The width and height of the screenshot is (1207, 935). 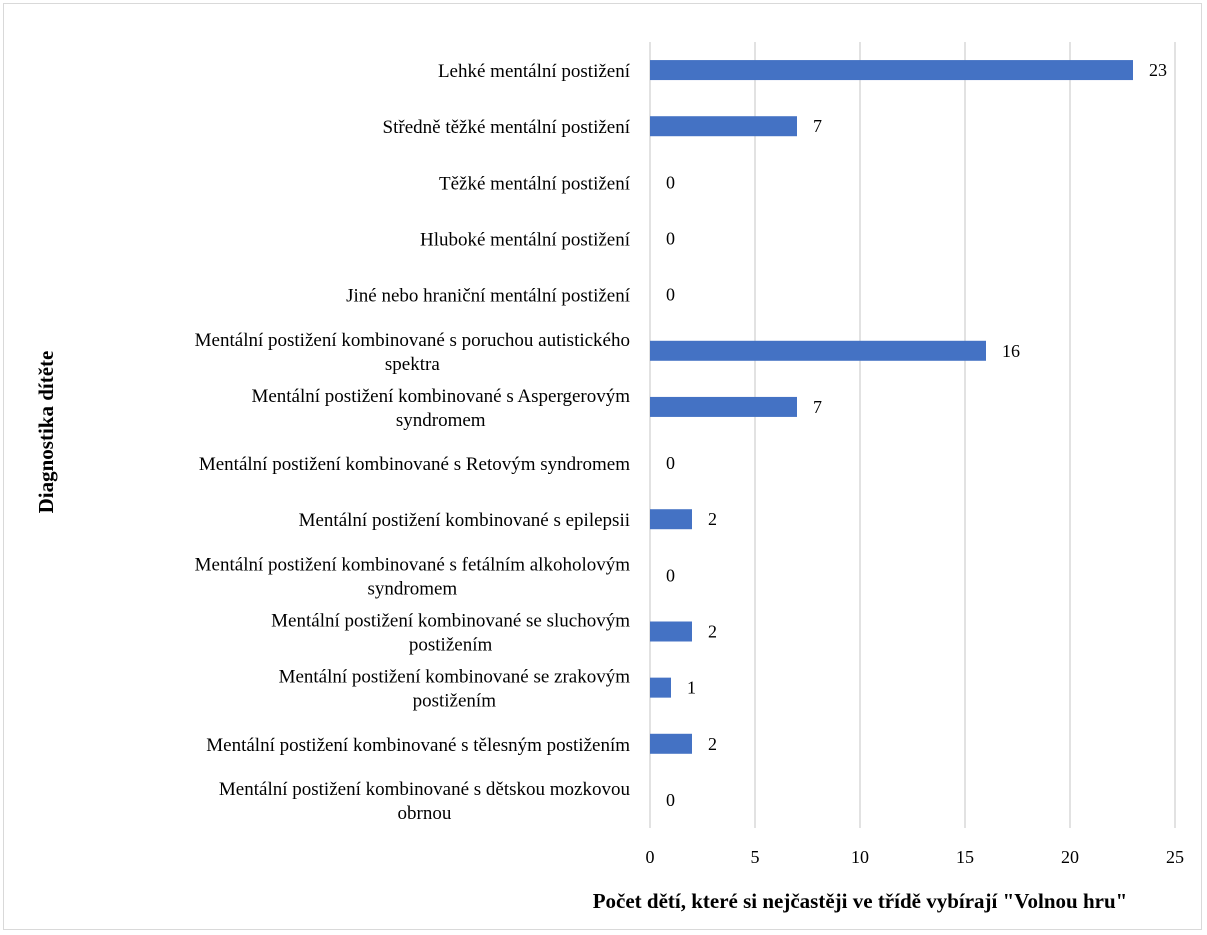 I want to click on category-label: obrnou, so click(x=425, y=813).